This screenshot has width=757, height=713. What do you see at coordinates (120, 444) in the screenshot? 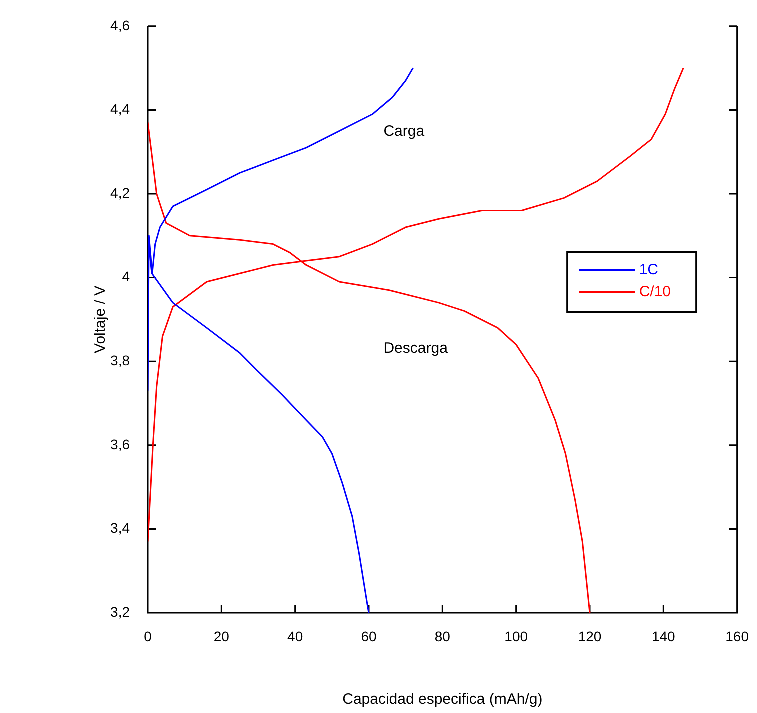
I see `y-tick-label: 3,6` at bounding box center [120, 444].